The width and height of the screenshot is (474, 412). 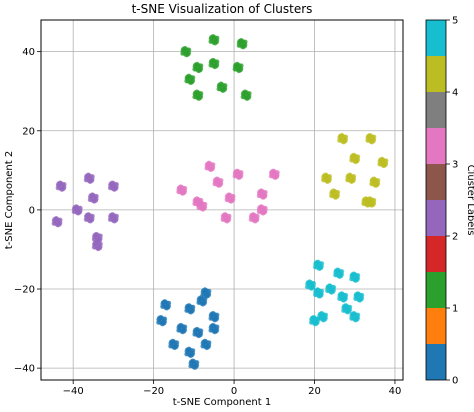 What do you see at coordinates (234, 391) in the screenshot?
I see `x-tick-label: 0` at bounding box center [234, 391].